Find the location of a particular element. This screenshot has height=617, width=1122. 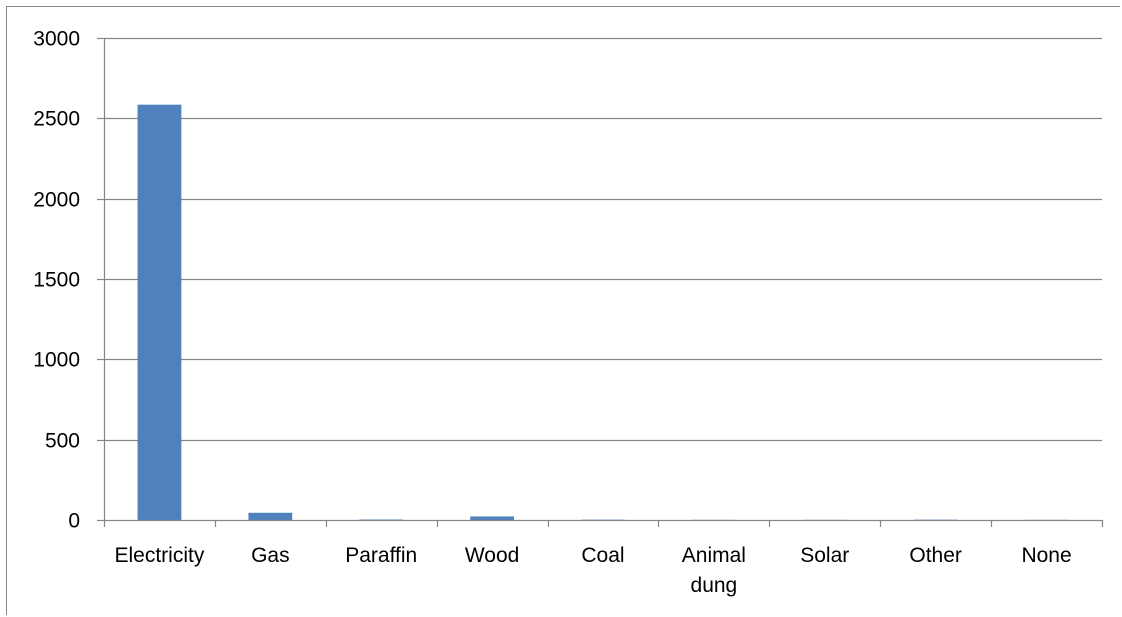

x-tick-label: Gas is located at coordinates (270, 555).